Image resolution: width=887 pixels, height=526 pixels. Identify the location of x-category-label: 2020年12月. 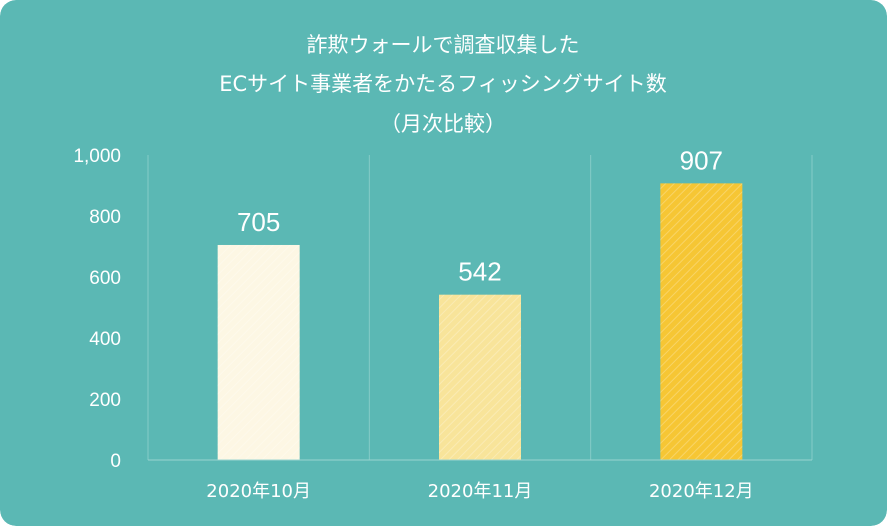
(701, 491).